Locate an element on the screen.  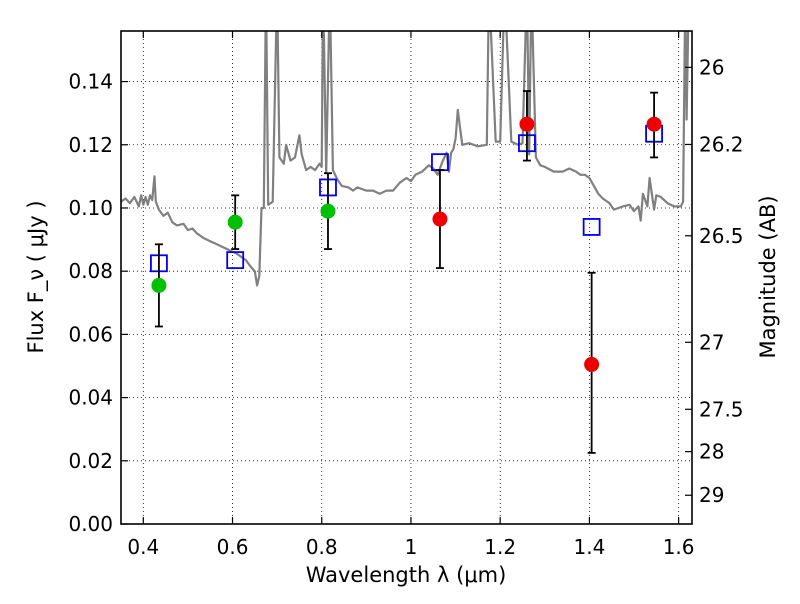
y-tick-label: 0.14 is located at coordinates (90, 82).